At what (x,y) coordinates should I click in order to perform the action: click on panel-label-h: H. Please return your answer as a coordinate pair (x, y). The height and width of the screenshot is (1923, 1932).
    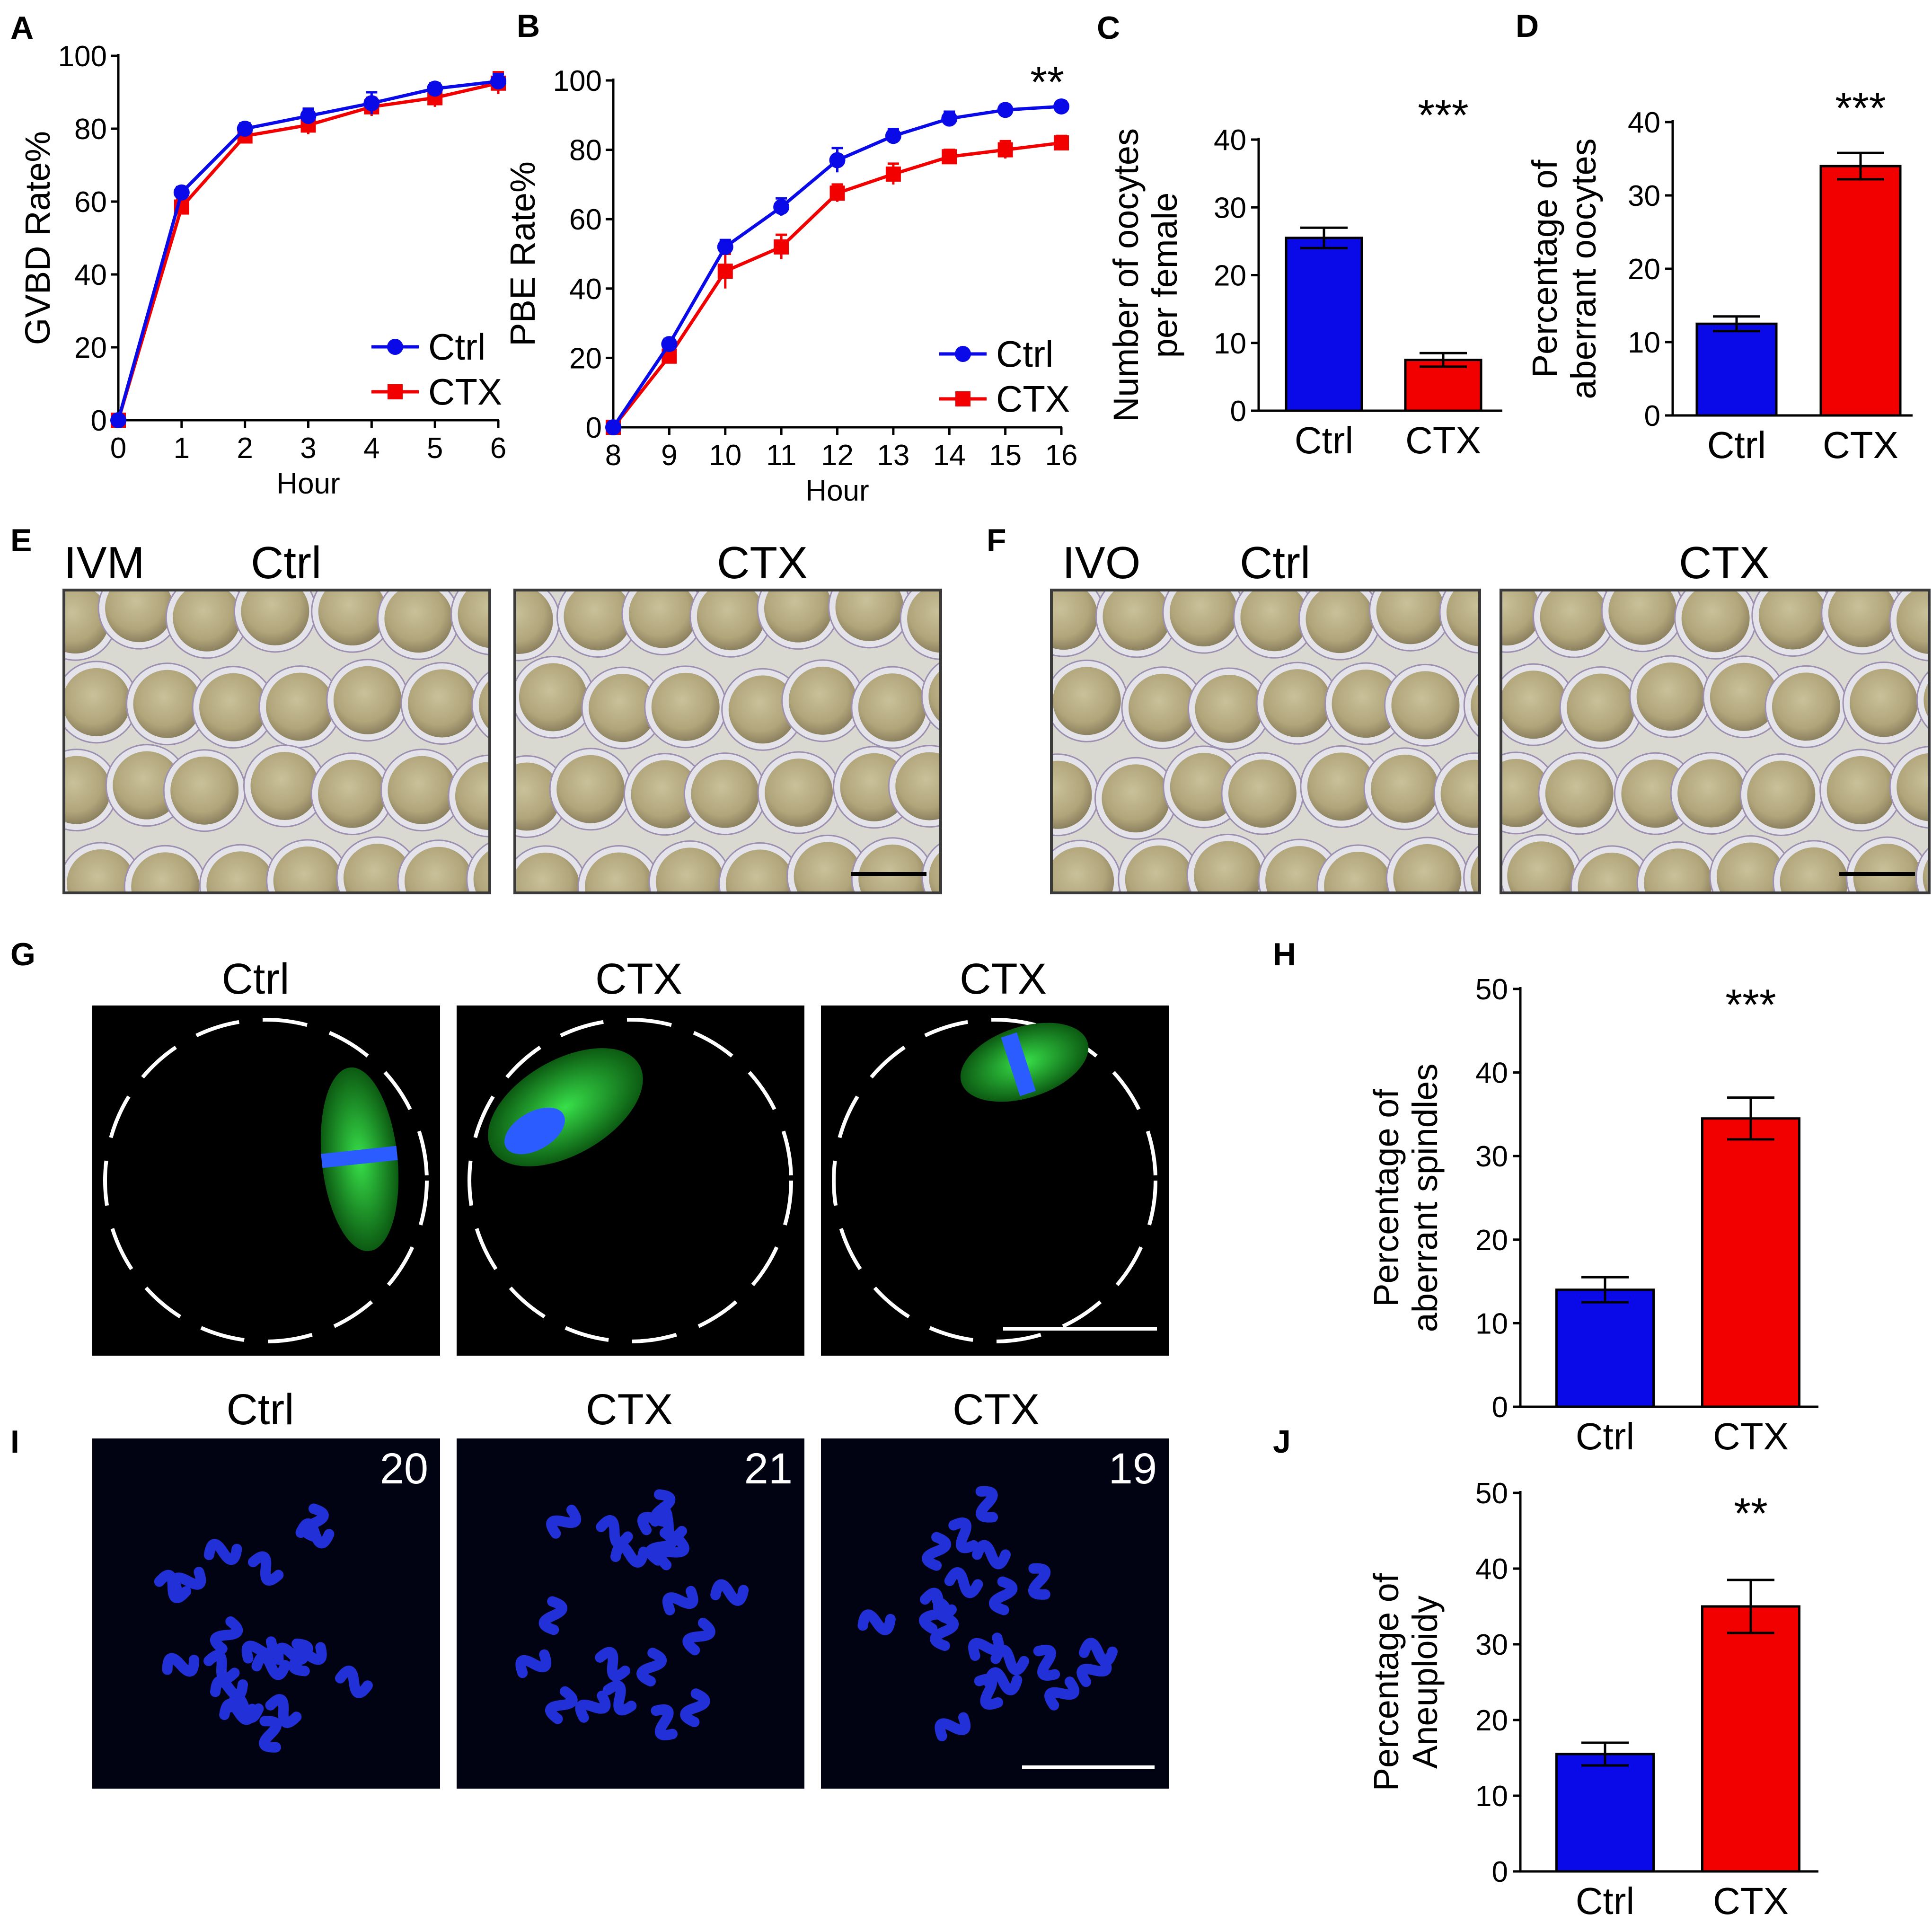
    Looking at the image, I should click on (1284, 954).